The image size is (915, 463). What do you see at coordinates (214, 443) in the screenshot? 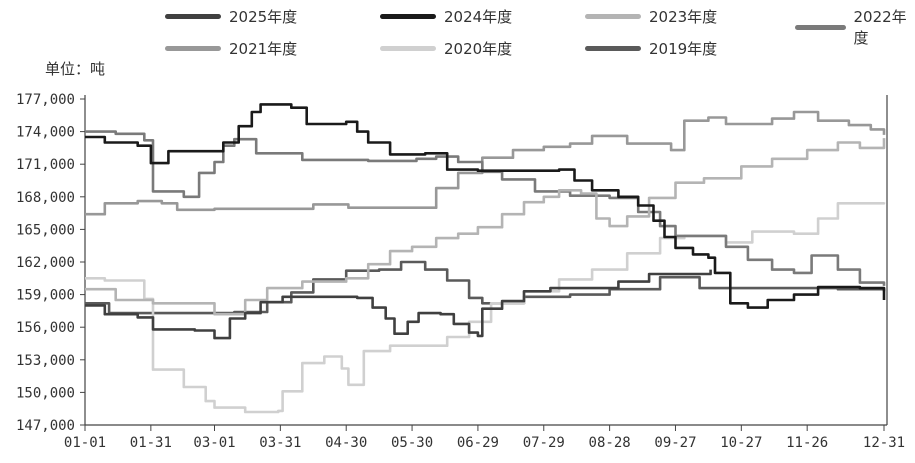
I see `x-tick-label: 03-01` at bounding box center [214, 443].